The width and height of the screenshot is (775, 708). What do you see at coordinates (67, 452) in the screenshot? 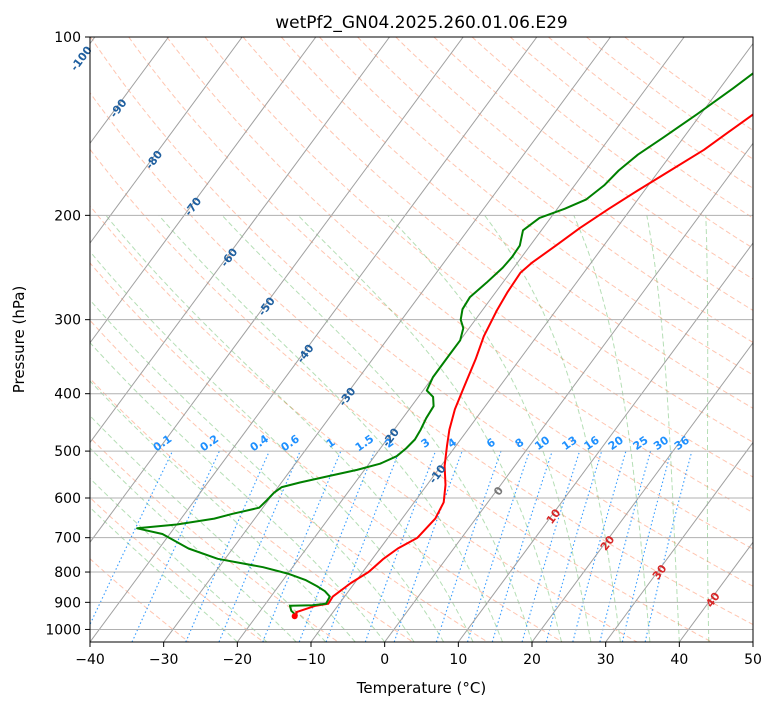
I see `y-tick-label: 500` at bounding box center [67, 452].